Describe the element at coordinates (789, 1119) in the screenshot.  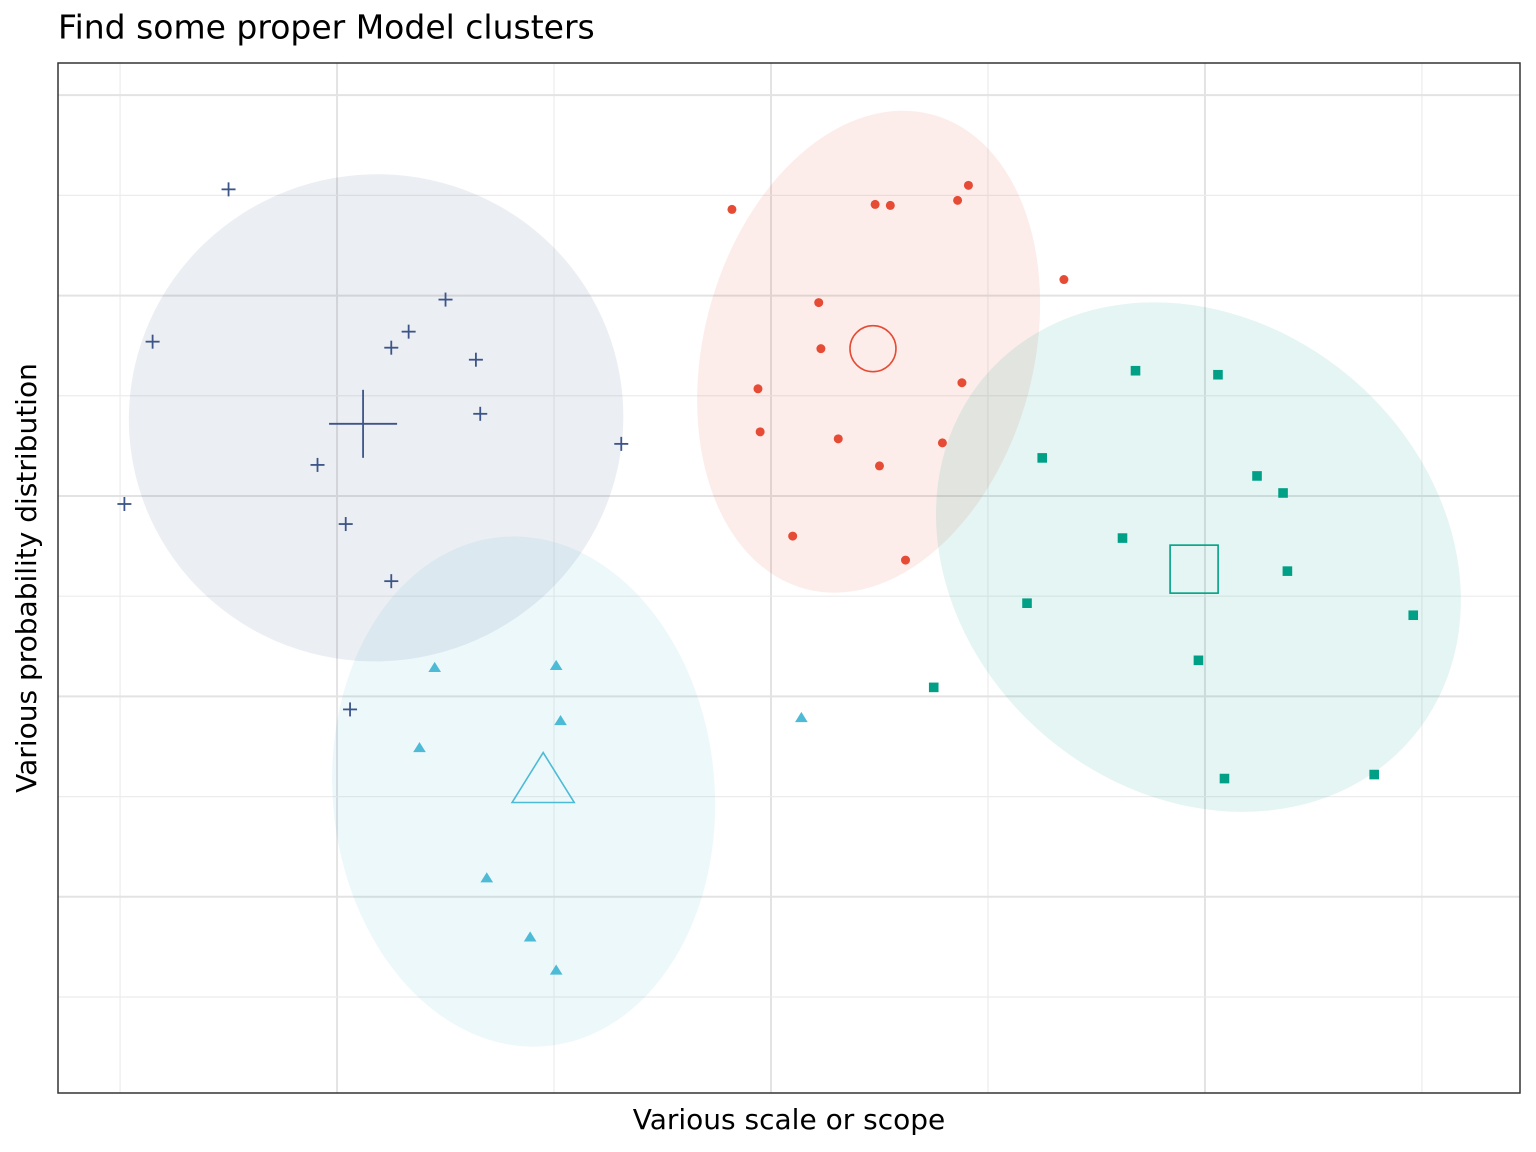
I see `x-axis-label: Various scale or scope` at that location.